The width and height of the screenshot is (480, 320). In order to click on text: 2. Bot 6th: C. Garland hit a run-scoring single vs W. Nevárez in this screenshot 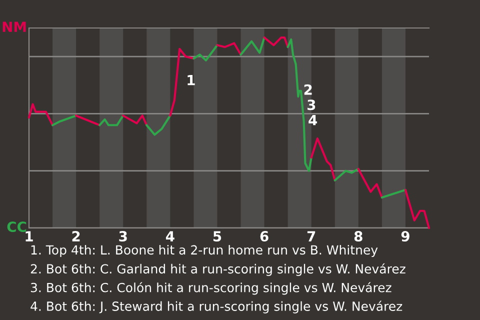, I will do `click(218, 269)`.